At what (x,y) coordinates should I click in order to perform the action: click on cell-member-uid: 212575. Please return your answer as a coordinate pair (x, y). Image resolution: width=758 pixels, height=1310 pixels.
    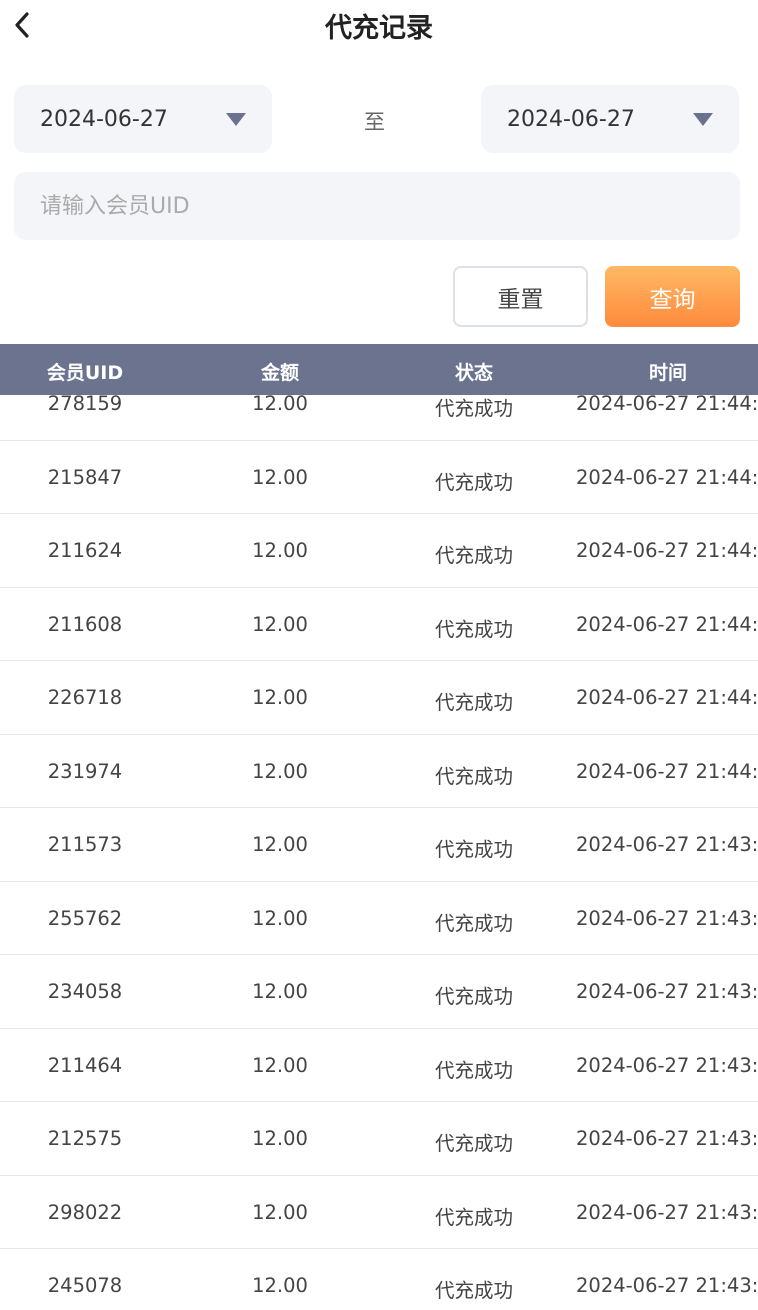
    Looking at the image, I should click on (85, 1138).